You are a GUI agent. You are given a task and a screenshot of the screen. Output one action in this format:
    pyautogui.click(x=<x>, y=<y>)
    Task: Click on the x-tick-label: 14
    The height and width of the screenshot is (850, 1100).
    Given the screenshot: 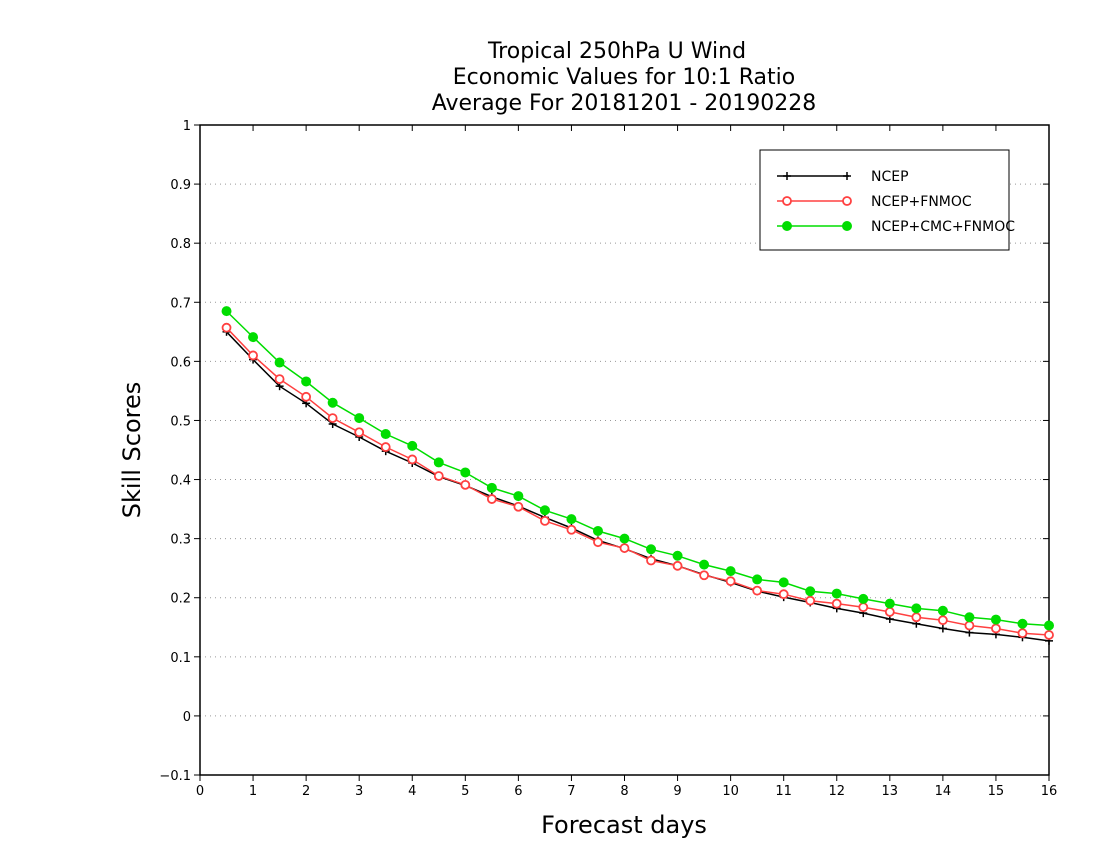 What is the action you would take?
    pyautogui.click(x=943, y=791)
    